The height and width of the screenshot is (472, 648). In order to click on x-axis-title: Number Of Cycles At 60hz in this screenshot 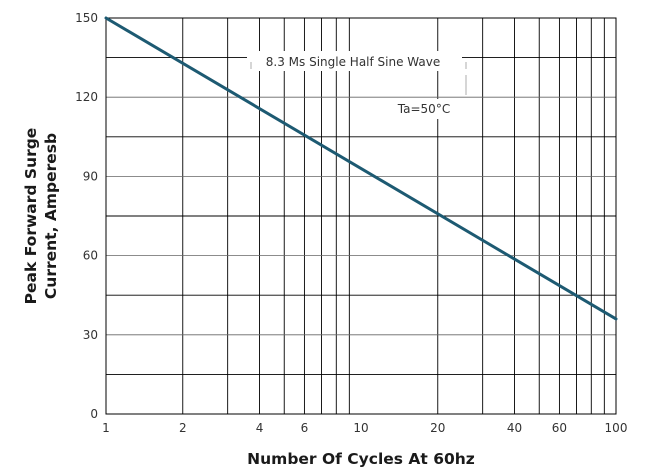, I will do `click(361, 459)`.